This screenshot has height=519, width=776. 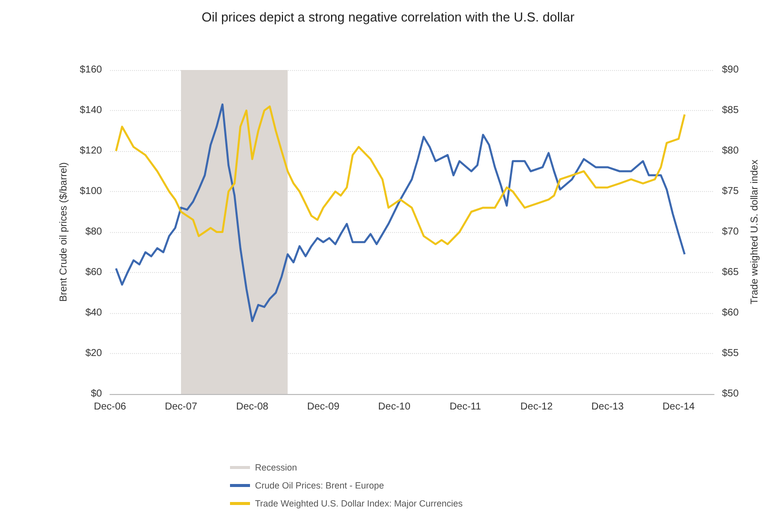 What do you see at coordinates (91, 191) in the screenshot?
I see `y-tick-label: $100` at bounding box center [91, 191].